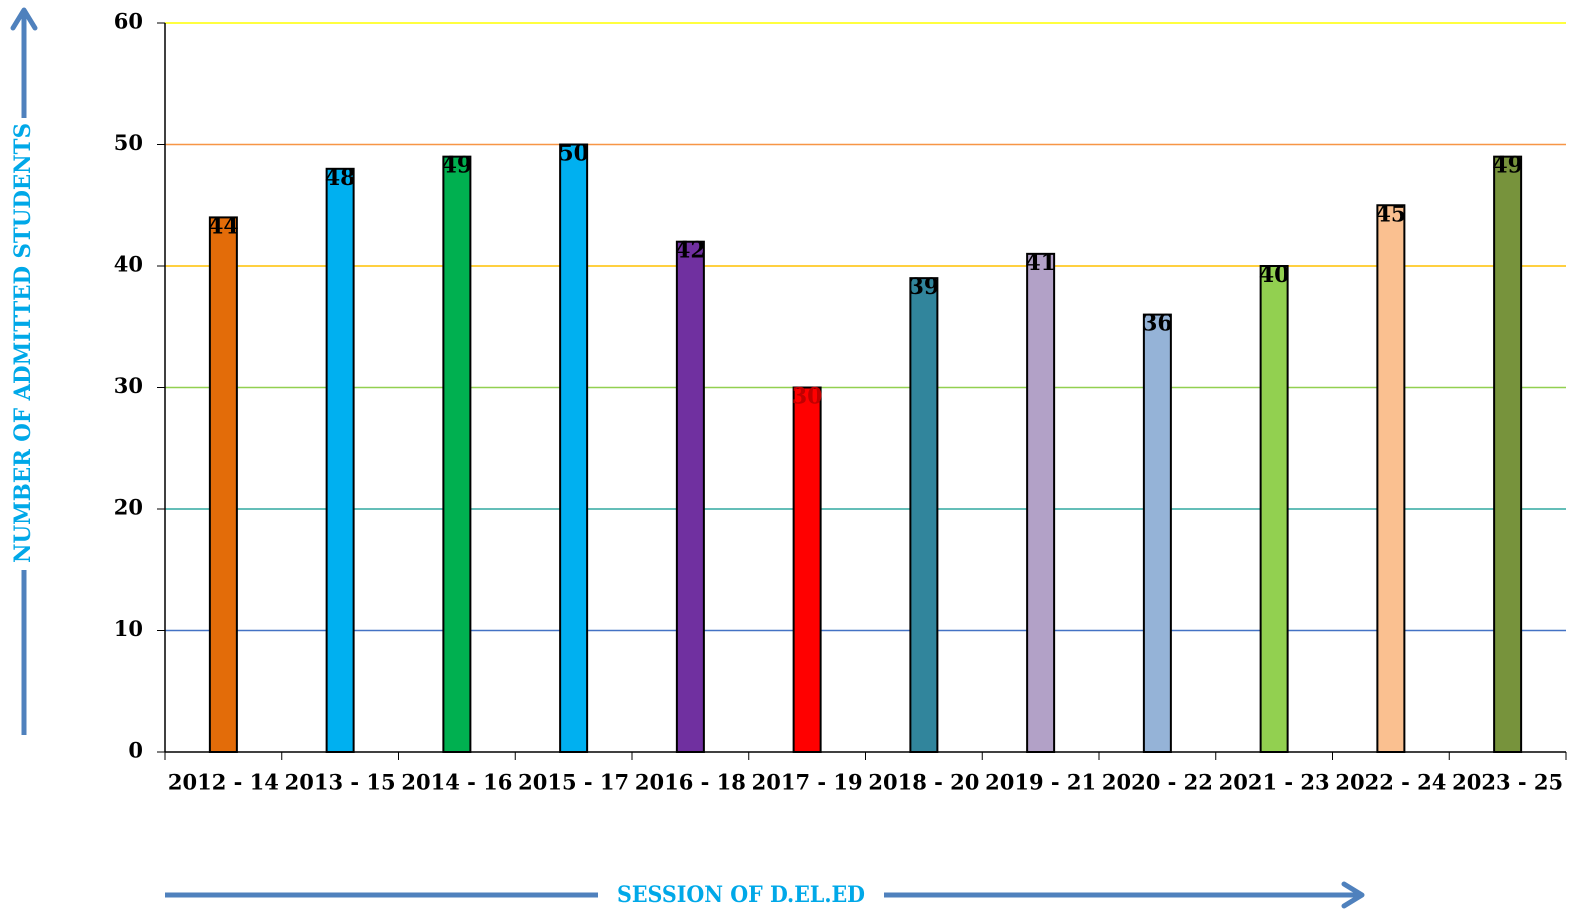 Image resolution: width=1587 pixels, height=922 pixels. What do you see at coordinates (457, 166) in the screenshot?
I see `data-label-2014-16: 49` at bounding box center [457, 166].